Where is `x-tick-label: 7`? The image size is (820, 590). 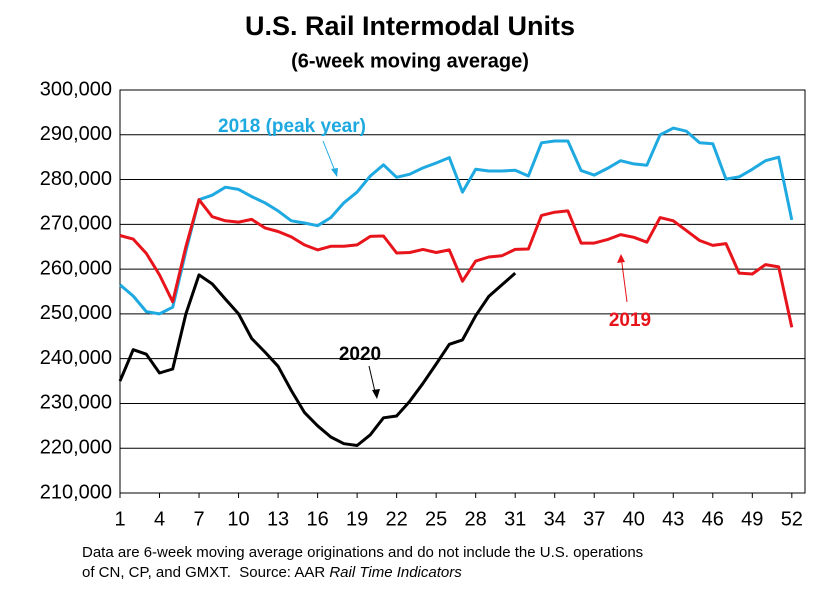
x-tick-label: 7 is located at coordinates (198, 519).